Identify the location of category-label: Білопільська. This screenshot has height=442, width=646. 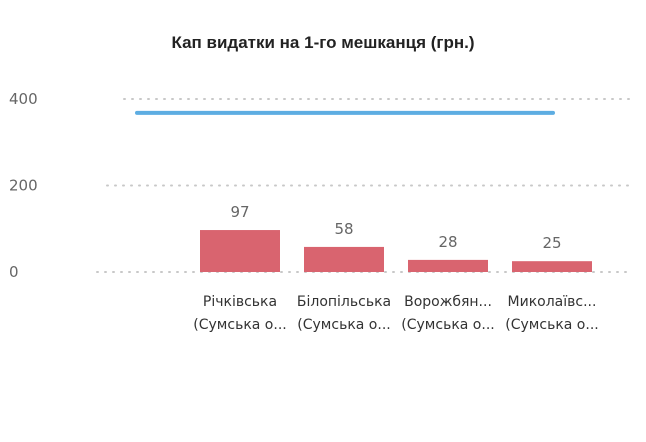
(344, 302).